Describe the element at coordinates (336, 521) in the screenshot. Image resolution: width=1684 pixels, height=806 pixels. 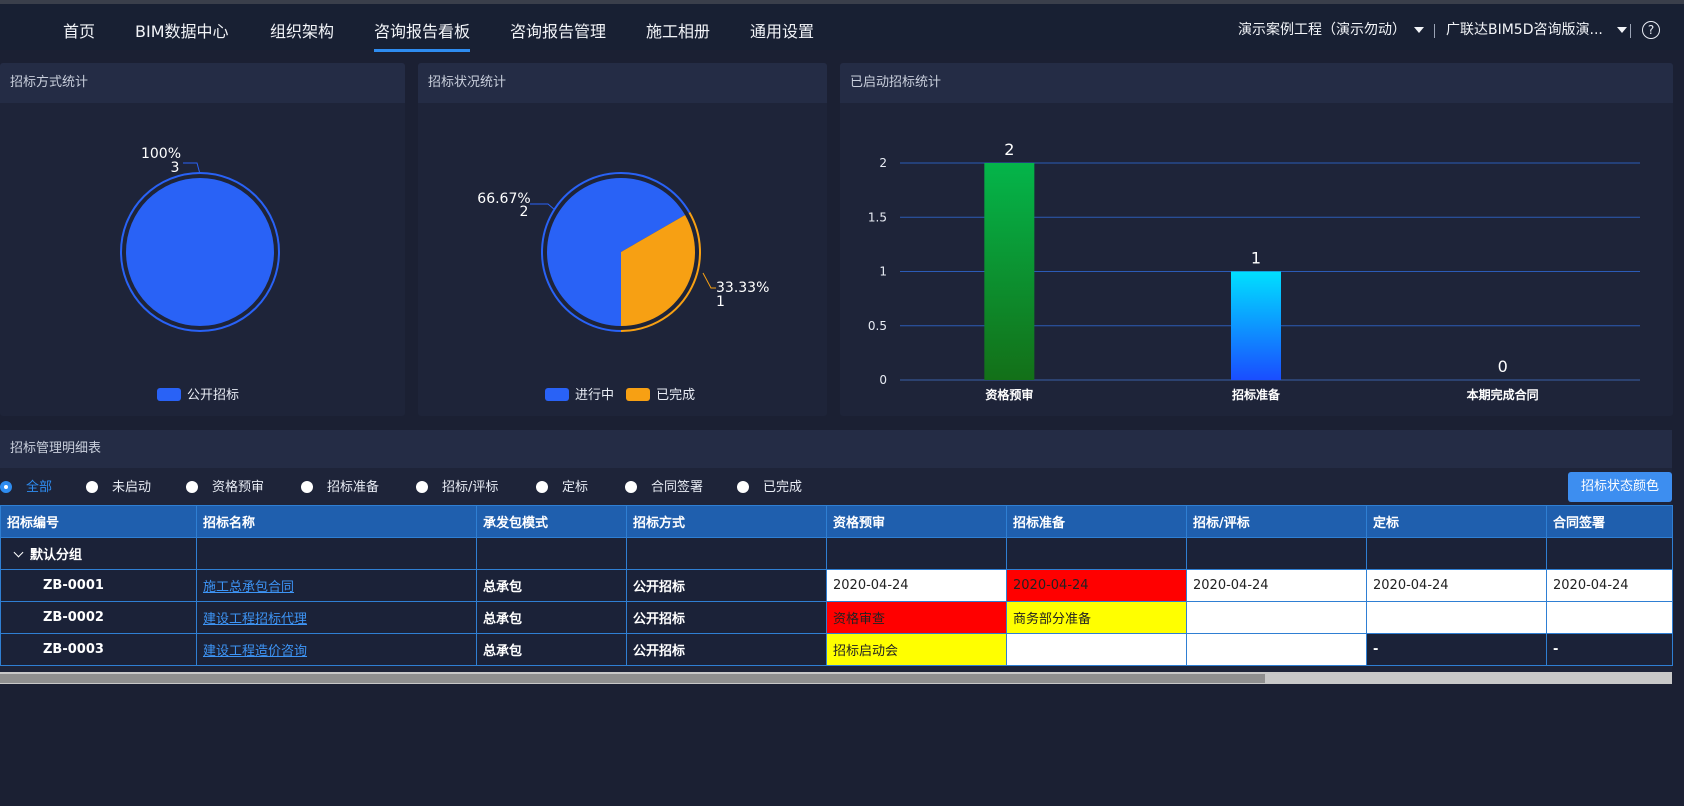
I see `column-header: 招标名称` at that location.